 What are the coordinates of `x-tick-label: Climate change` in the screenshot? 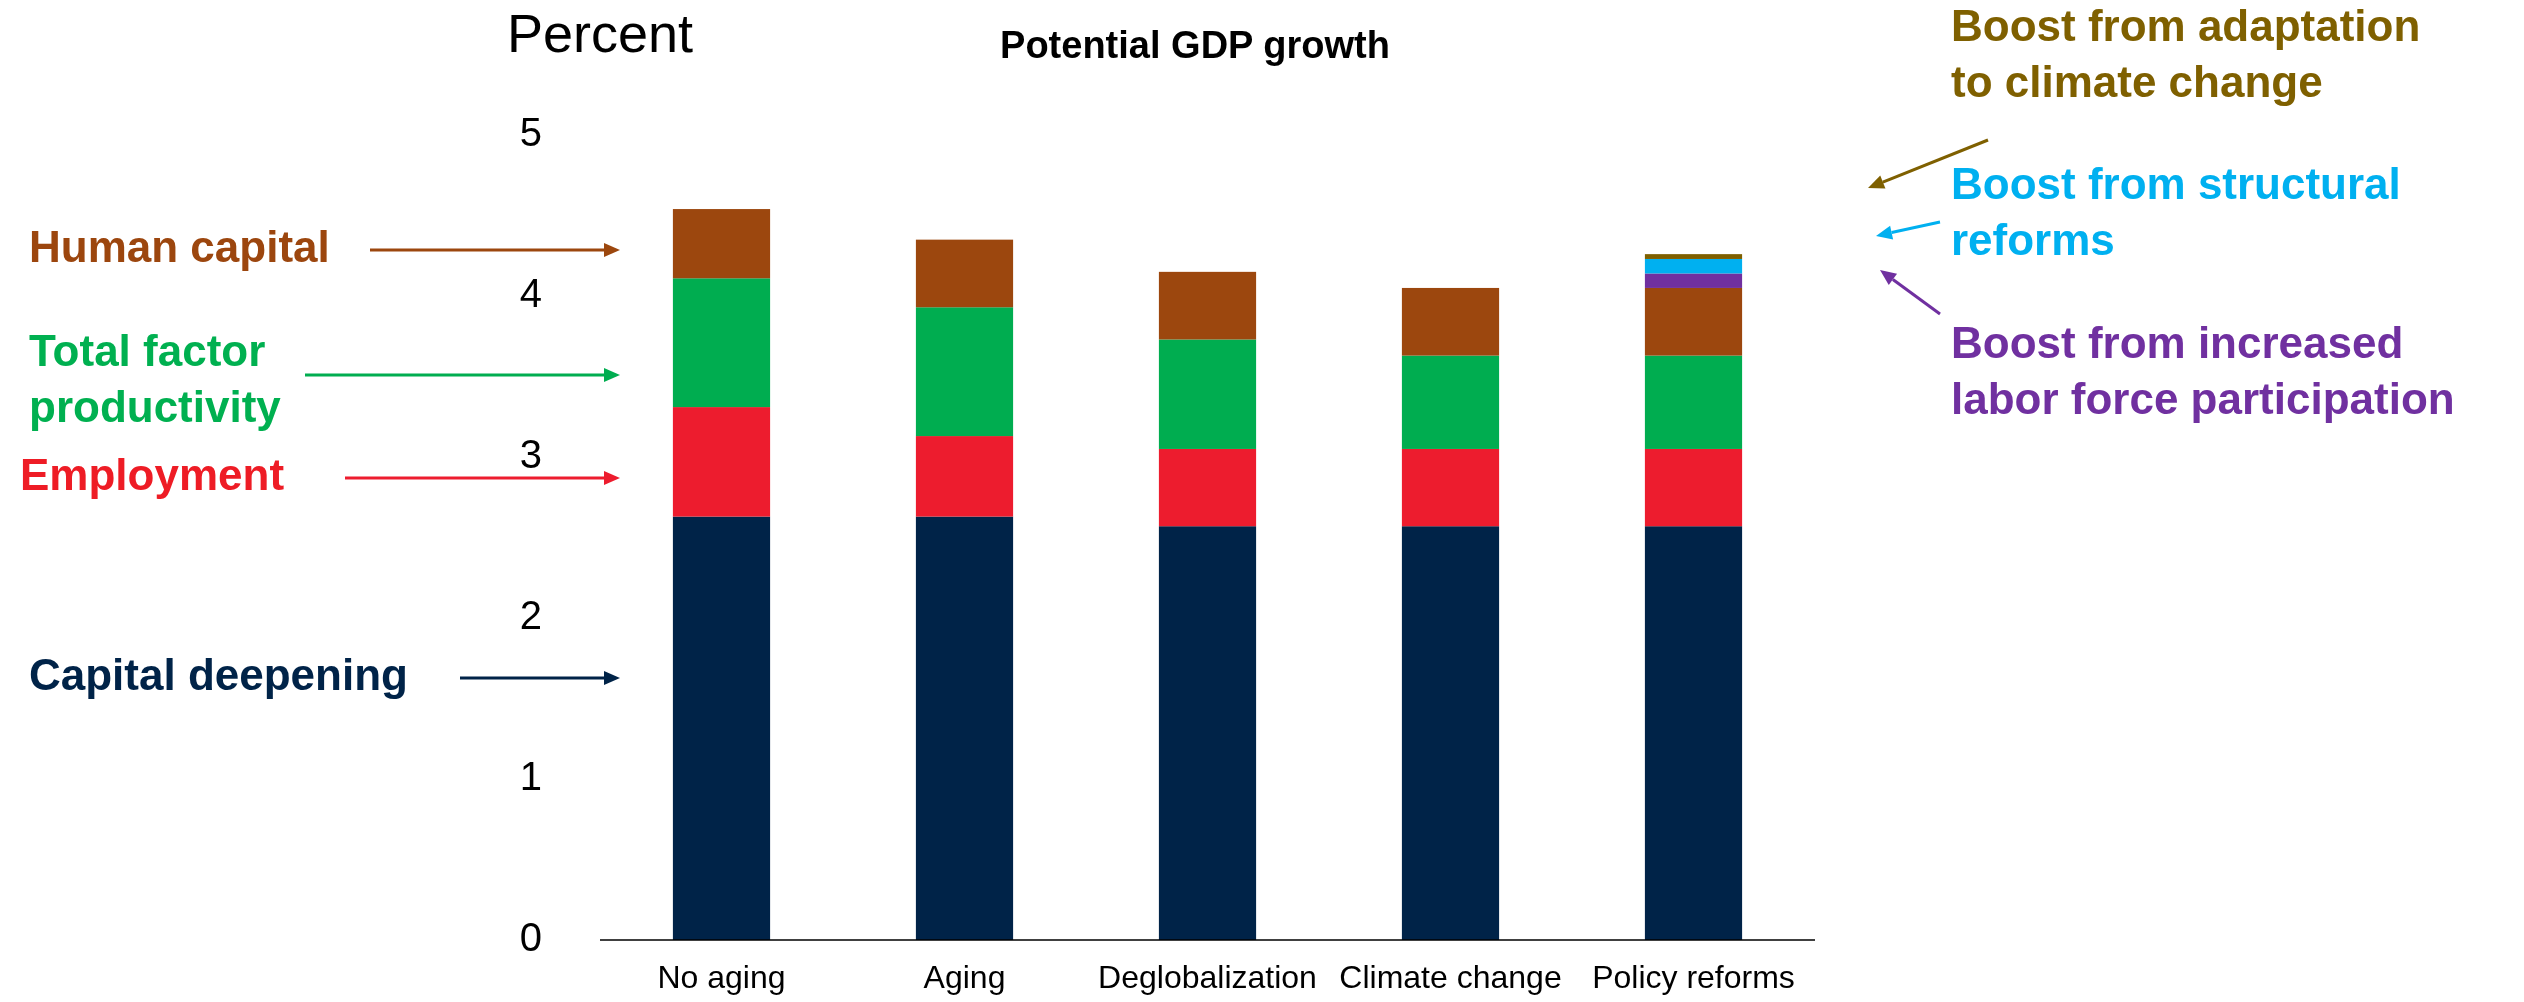 It's located at (1450, 977).